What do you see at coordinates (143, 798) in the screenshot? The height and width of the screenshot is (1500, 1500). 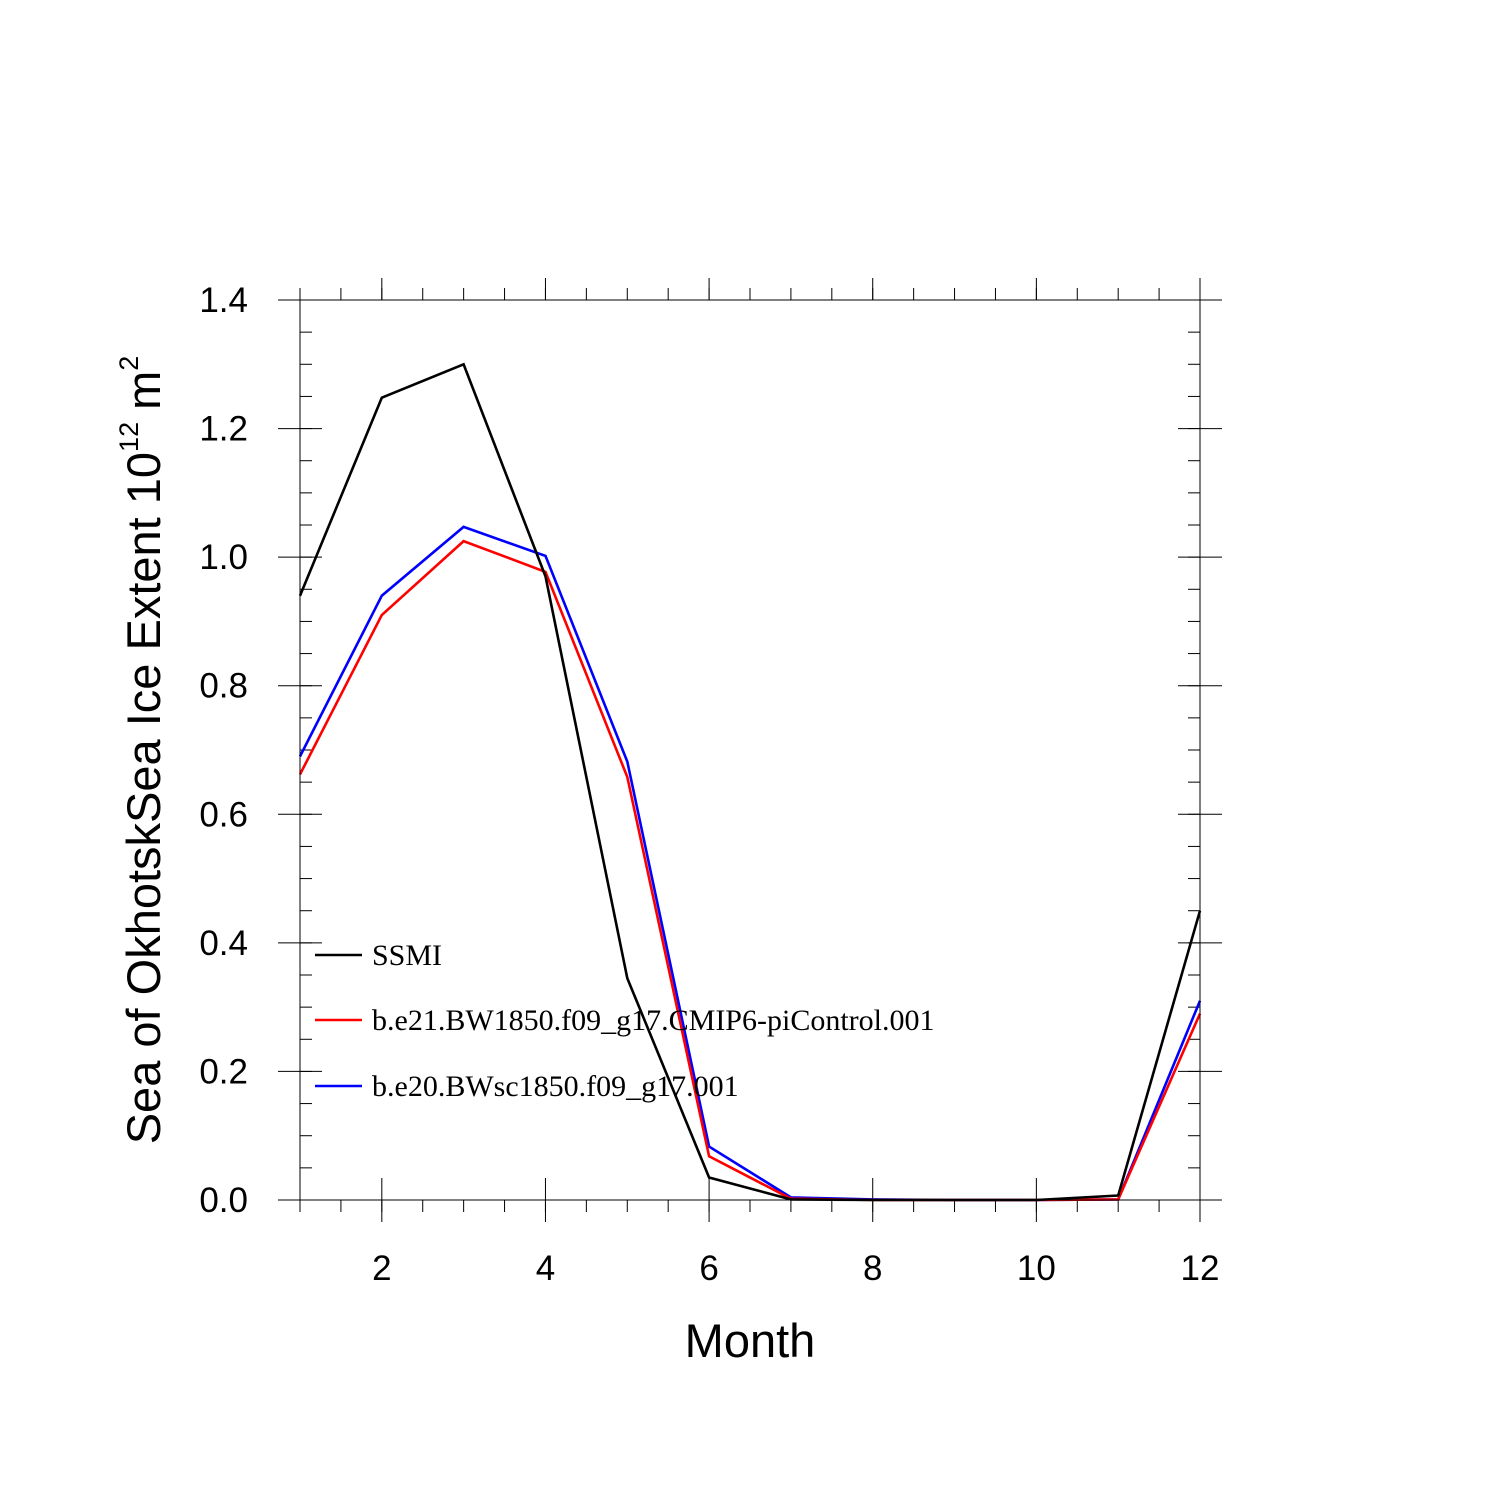 I see `y-axis-title-main: Sea of OkhotskSea Ice Extent 10` at bounding box center [143, 798].